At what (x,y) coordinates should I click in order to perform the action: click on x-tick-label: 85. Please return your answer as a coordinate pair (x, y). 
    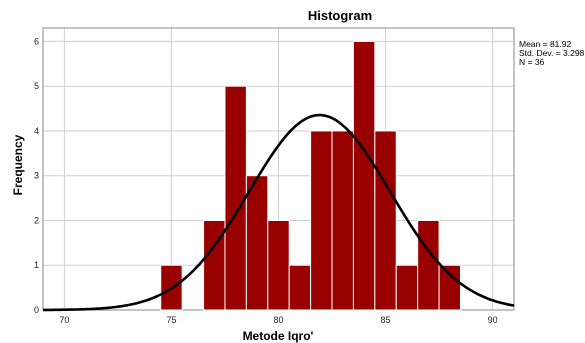
    Looking at the image, I should click on (386, 320).